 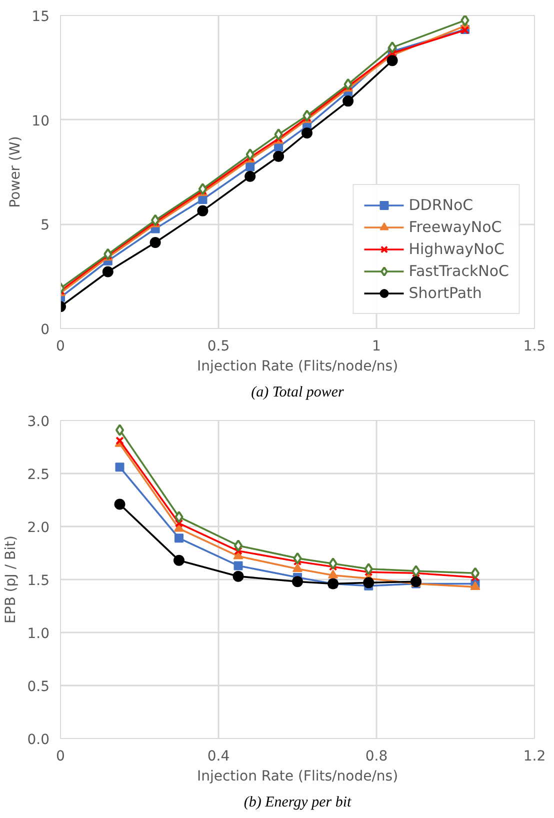 What do you see at coordinates (38, 687) in the screenshot?
I see `y-tick-label: 0.5` at bounding box center [38, 687].